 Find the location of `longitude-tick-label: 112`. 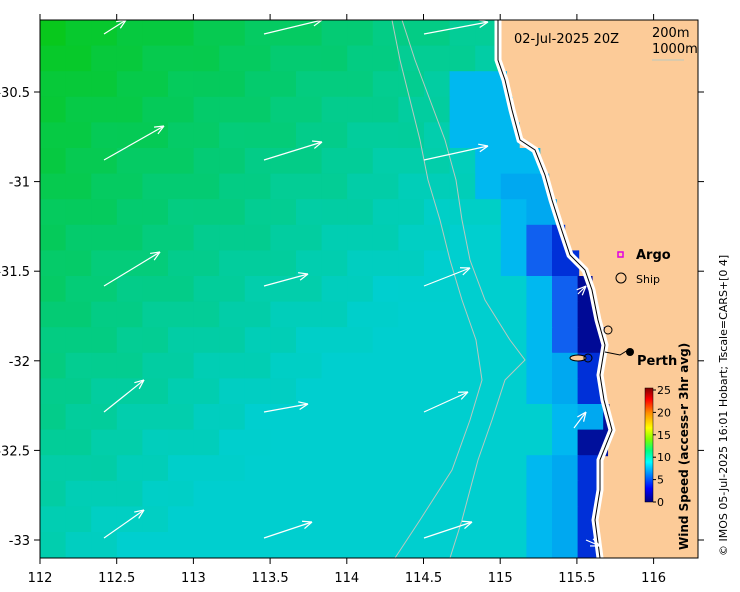

longitude-tick-label: 112 is located at coordinates (40, 578).